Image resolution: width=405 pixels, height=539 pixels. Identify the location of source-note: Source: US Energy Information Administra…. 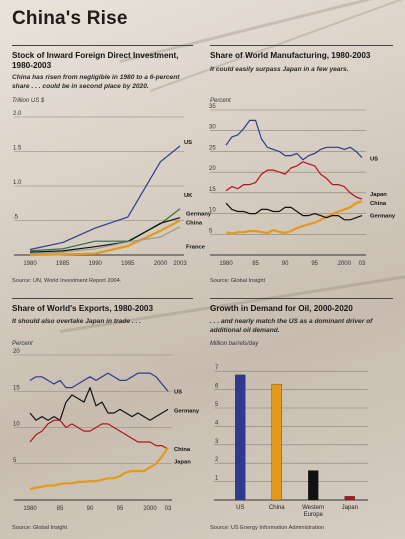
(267, 528).